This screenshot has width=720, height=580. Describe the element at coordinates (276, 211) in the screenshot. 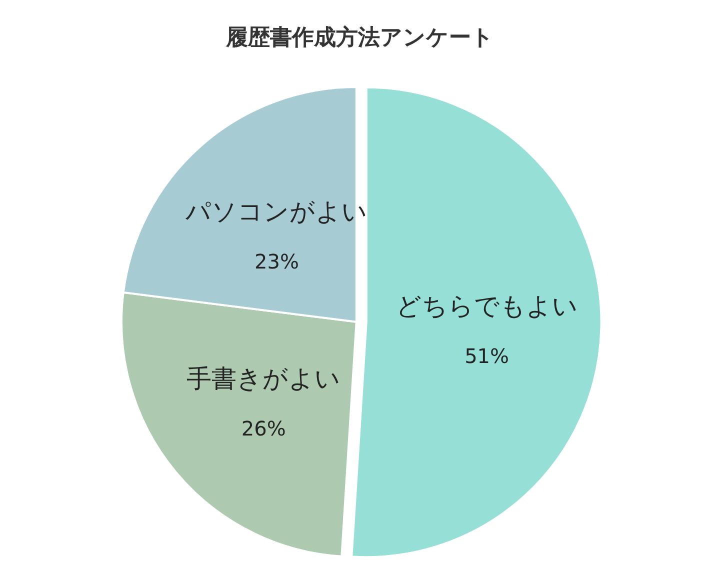

I see `slice-label: パソコンがよい` at that location.